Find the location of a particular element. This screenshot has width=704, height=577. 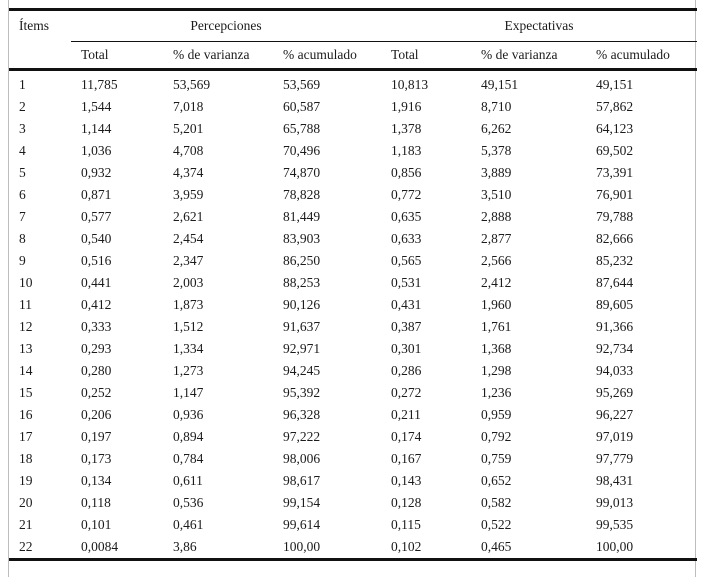

value-cell: 0,540 is located at coordinates (96, 238).